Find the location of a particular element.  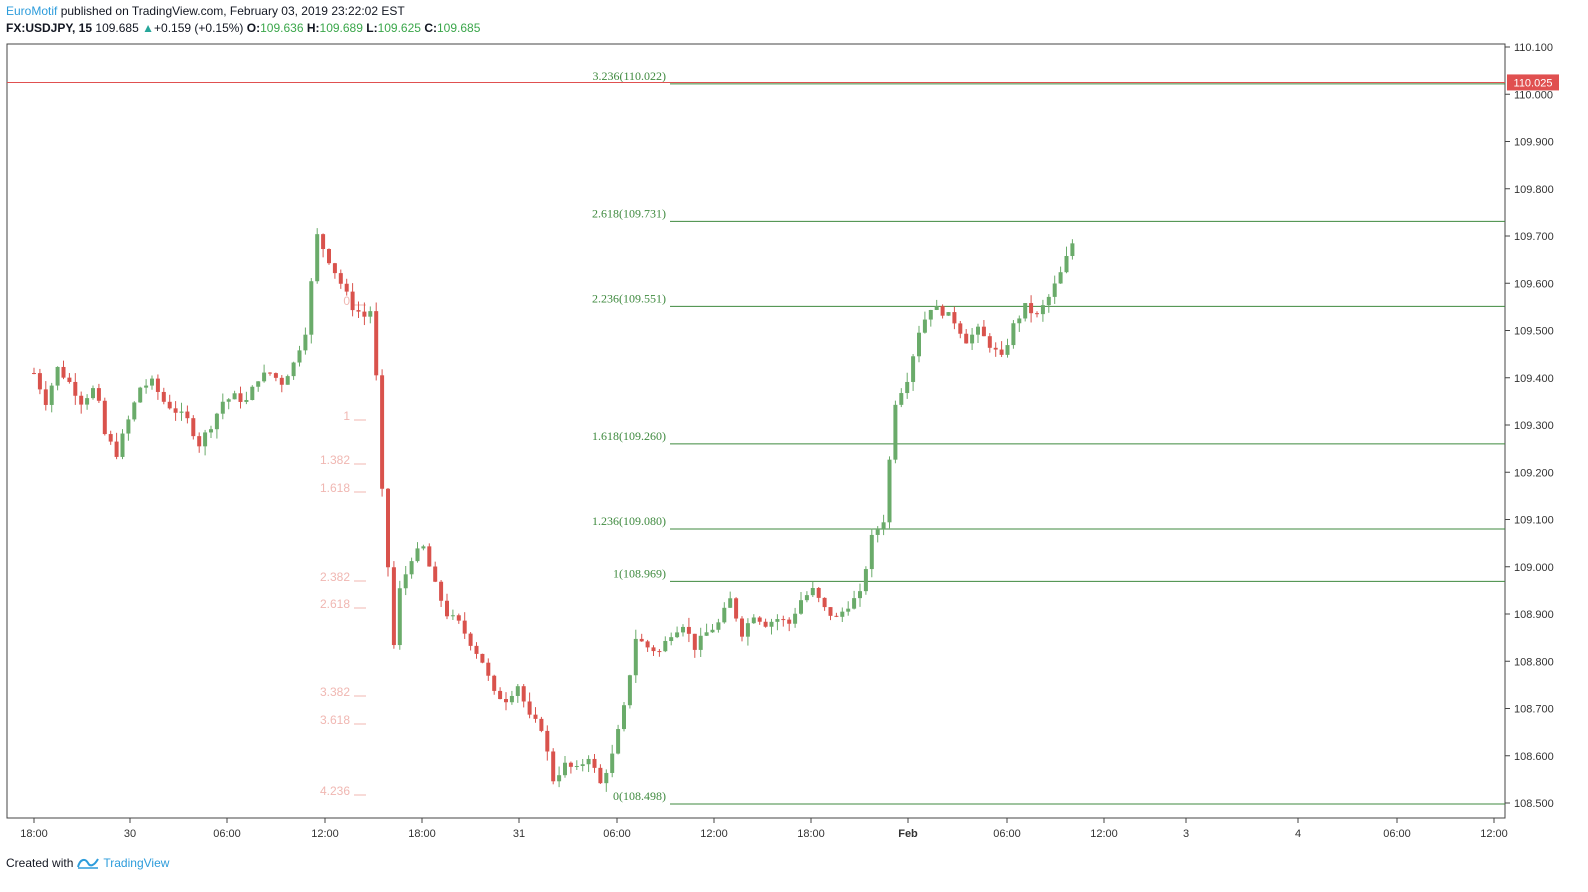

last-price: 109.685 is located at coordinates (117, 28).